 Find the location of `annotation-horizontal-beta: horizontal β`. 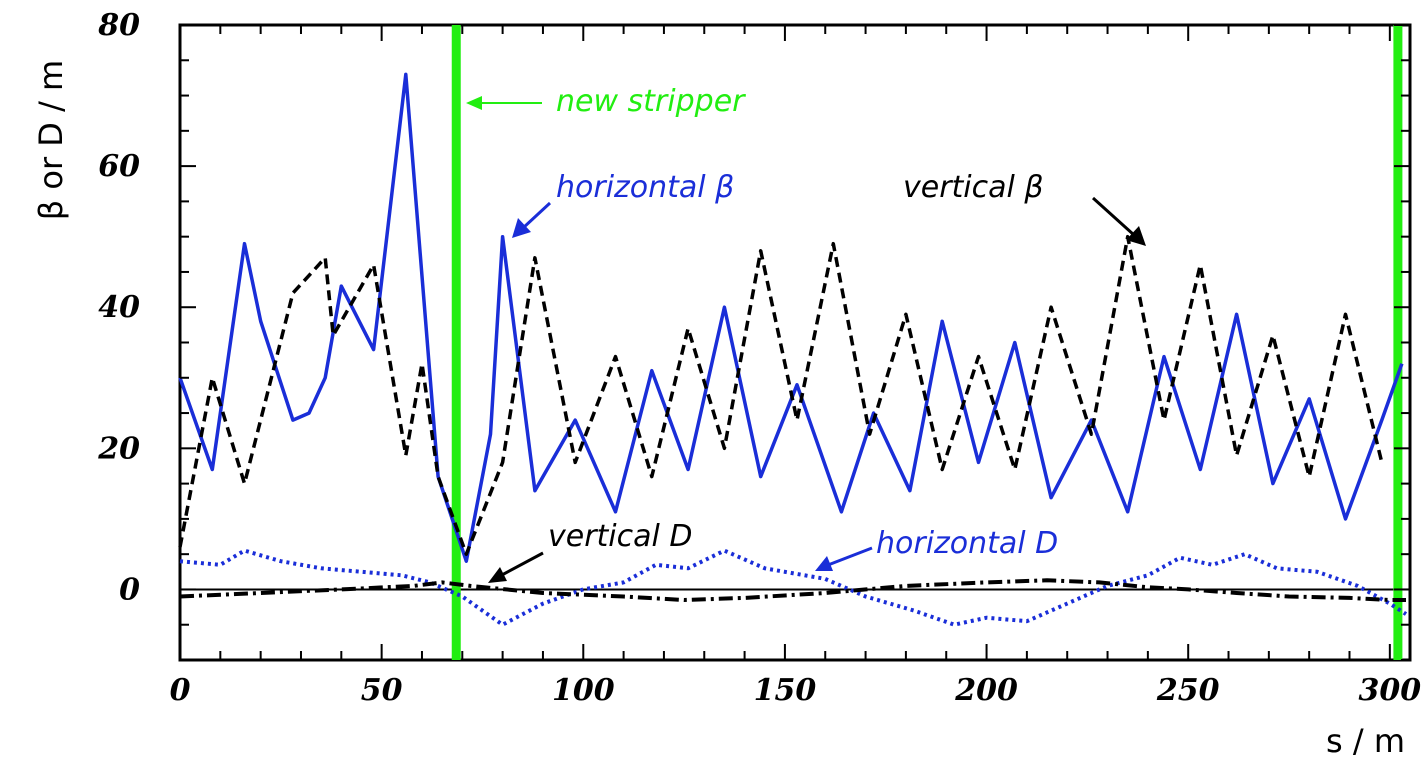

annotation-horizontal-beta: horizontal β is located at coordinates (645, 187).